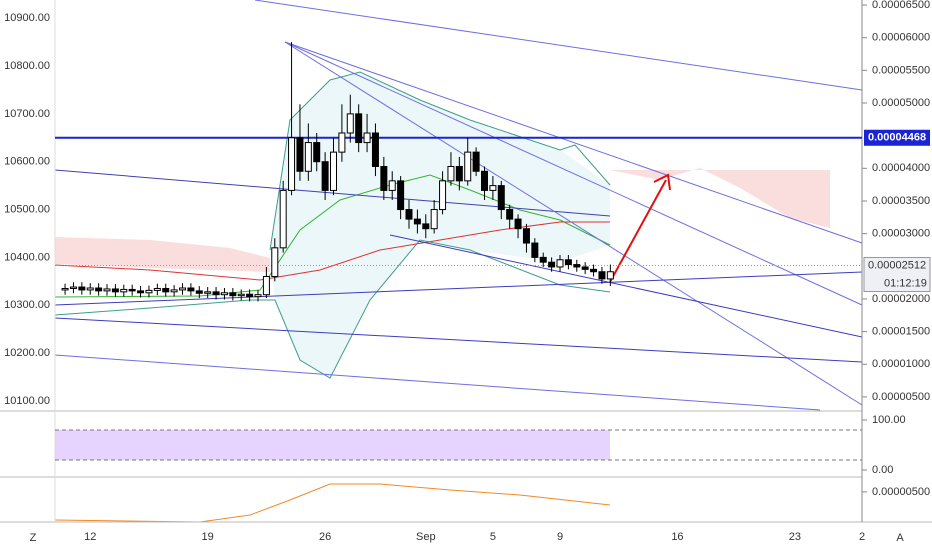  What do you see at coordinates (901, 38) in the screenshot?
I see `y2-tick-label: 0.00006000` at bounding box center [901, 38].